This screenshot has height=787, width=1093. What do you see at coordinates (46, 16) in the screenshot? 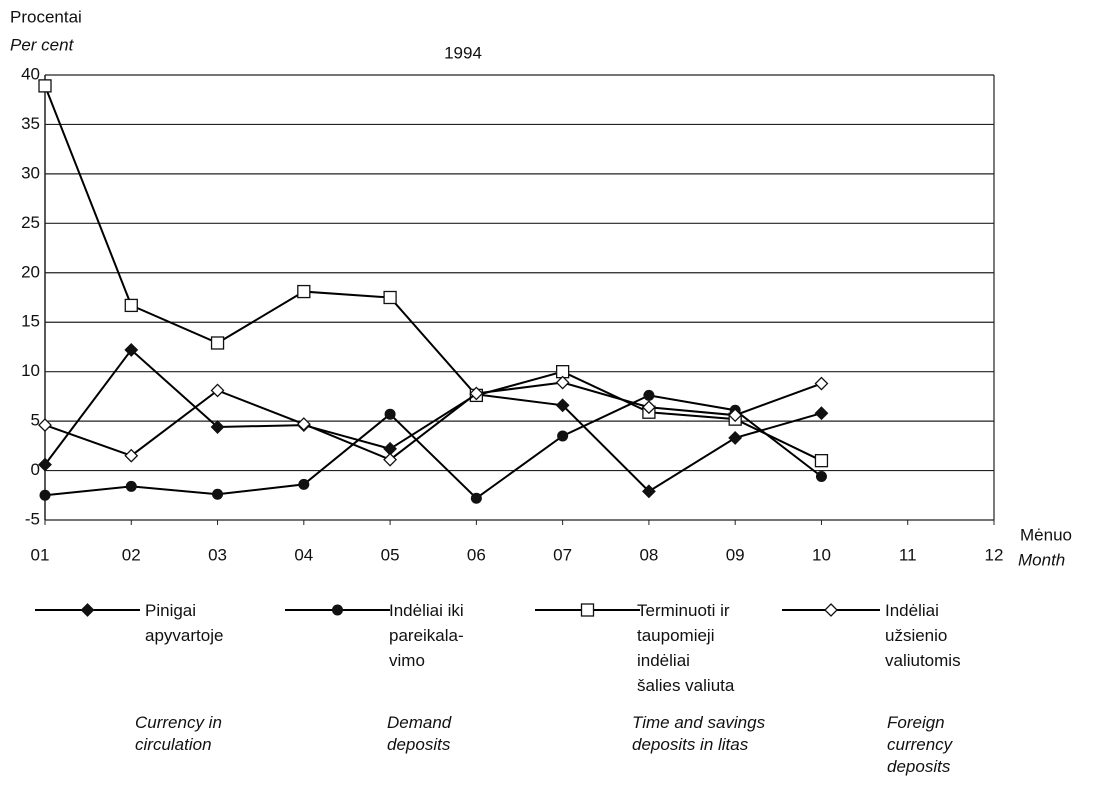
I see `y-axis-label: Procentai` at bounding box center [46, 16].